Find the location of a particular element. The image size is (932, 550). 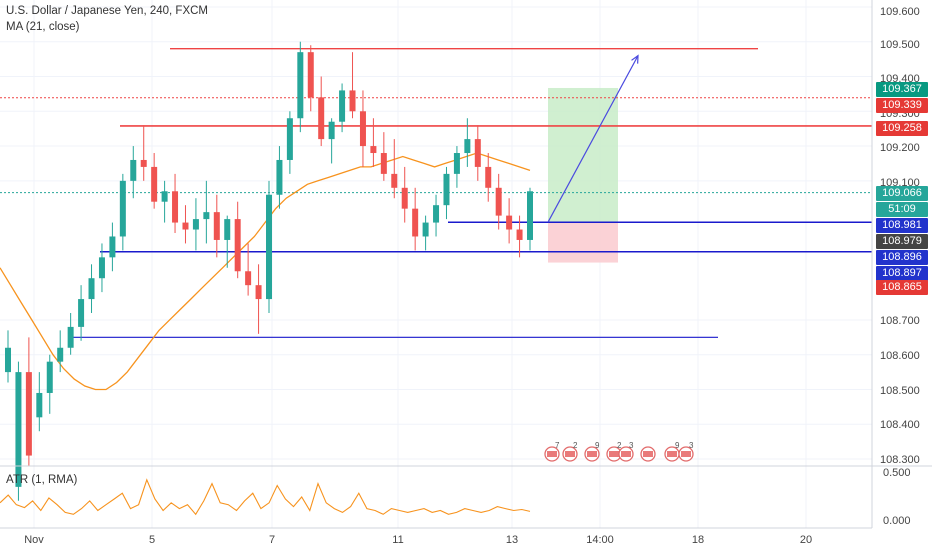

projection-arrow is located at coordinates (593, 138).